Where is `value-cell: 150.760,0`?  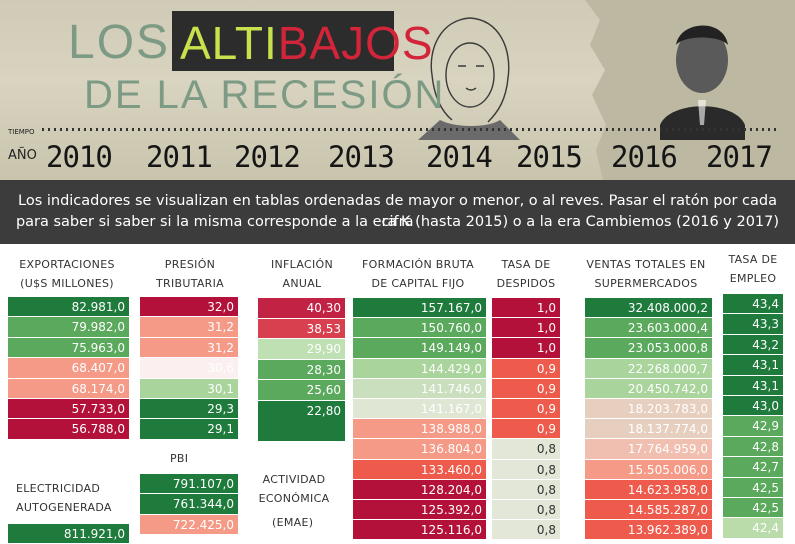
value-cell: 150.760,0 is located at coordinates (419, 328).